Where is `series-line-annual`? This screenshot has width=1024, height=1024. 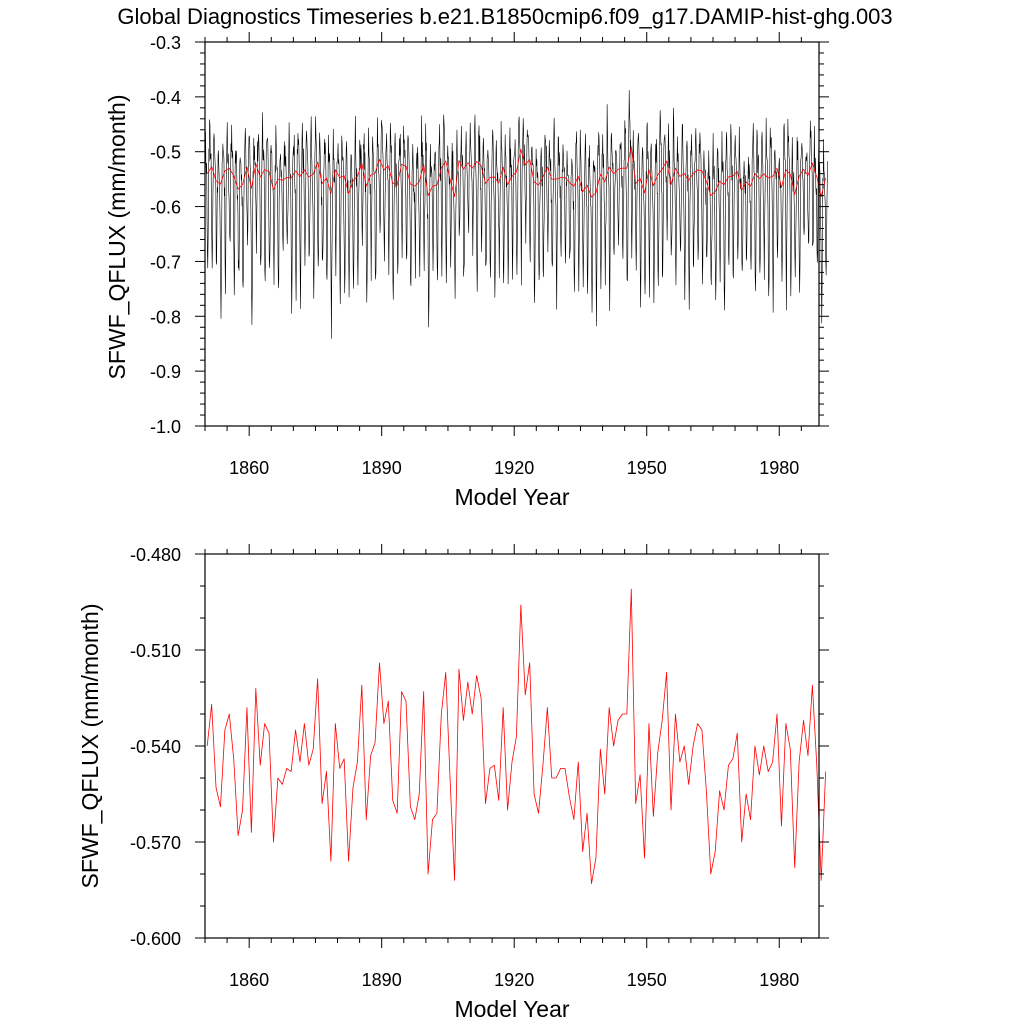
series-line-annual is located at coordinates (516, 172).